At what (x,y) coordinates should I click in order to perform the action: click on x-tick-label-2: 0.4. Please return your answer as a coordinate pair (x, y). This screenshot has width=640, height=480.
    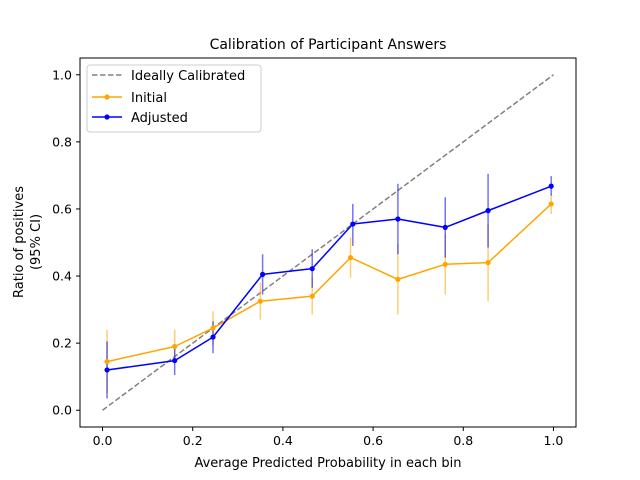
    Looking at the image, I should click on (283, 440).